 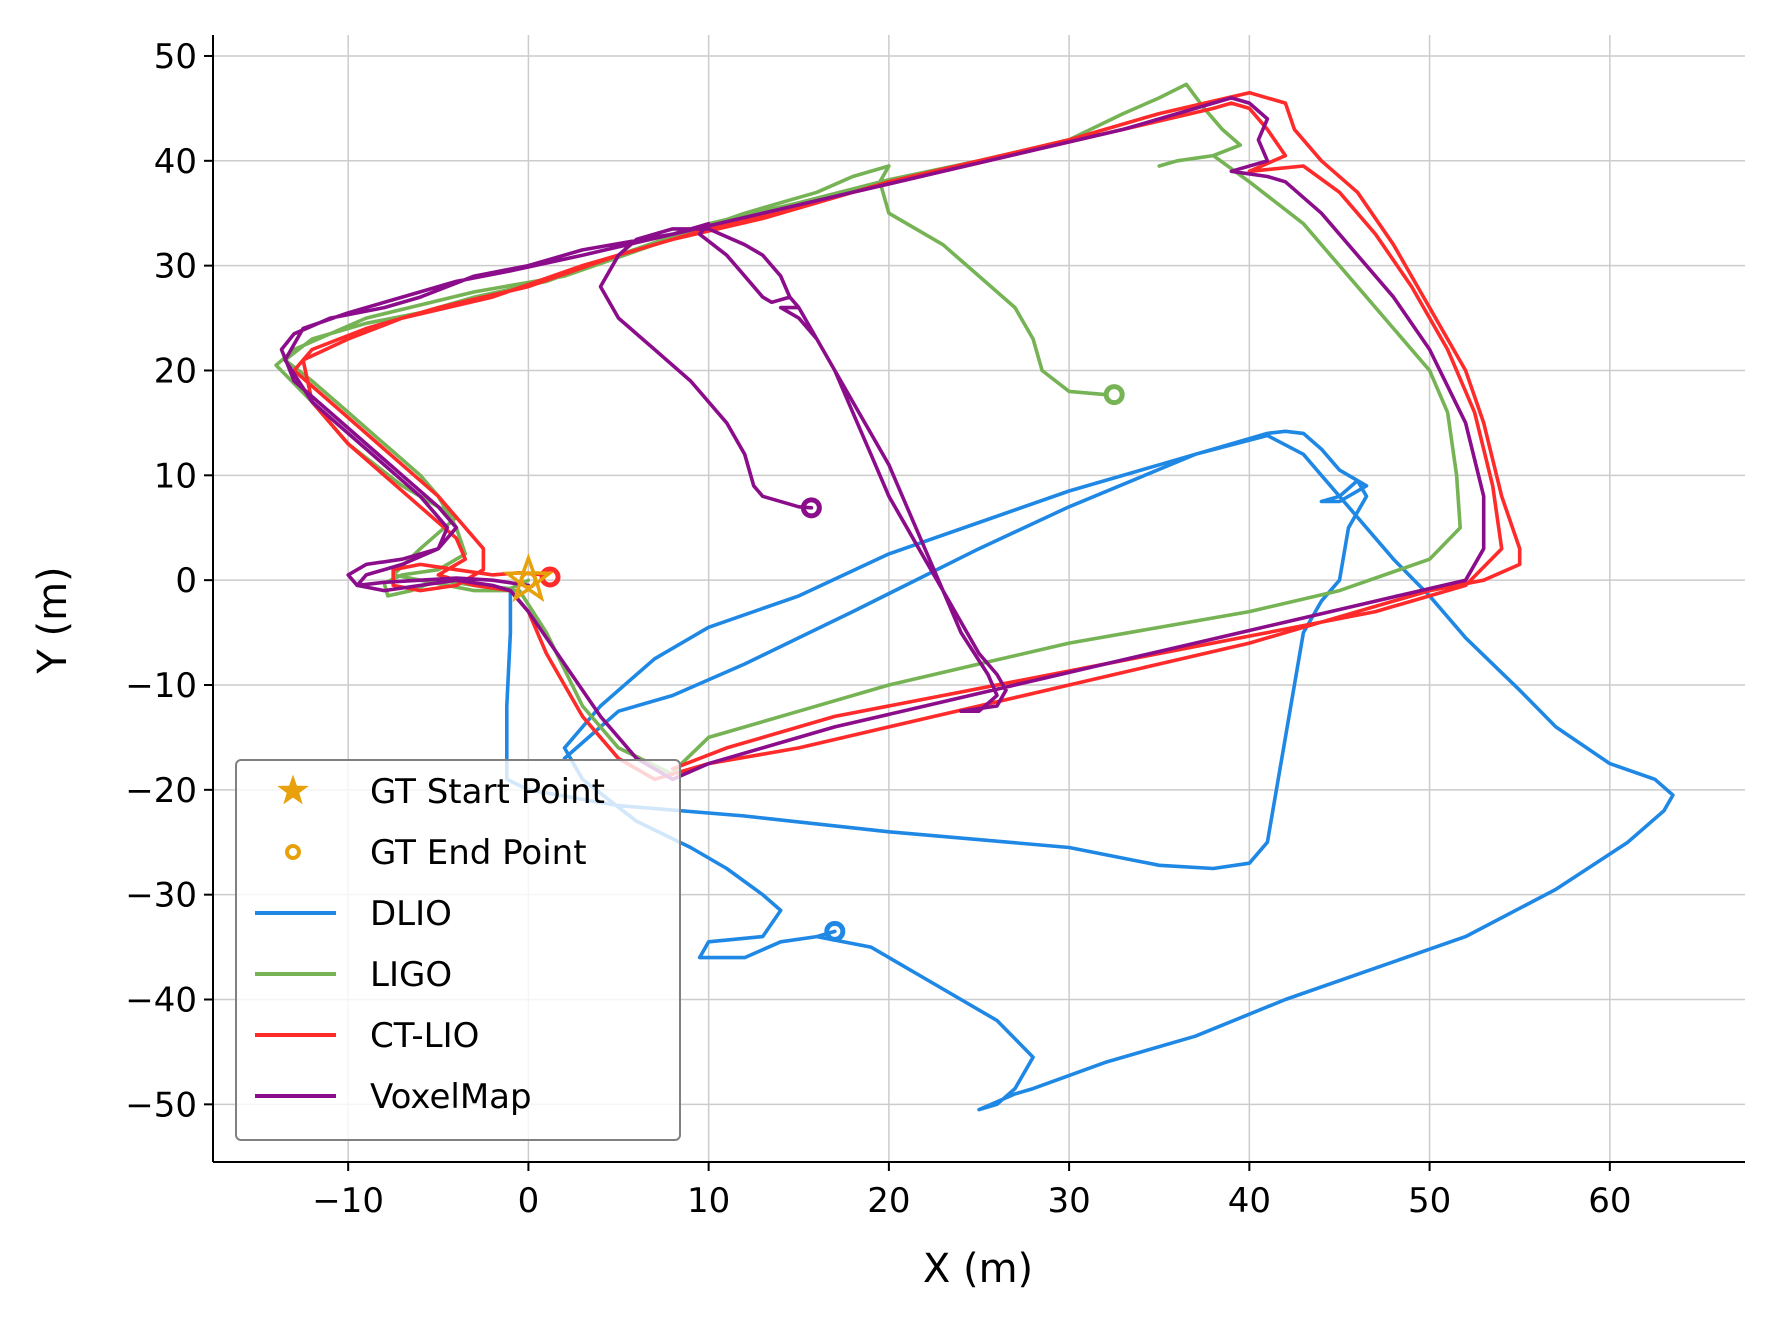 What do you see at coordinates (175, 162) in the screenshot?
I see `y-tick-label: 40` at bounding box center [175, 162].